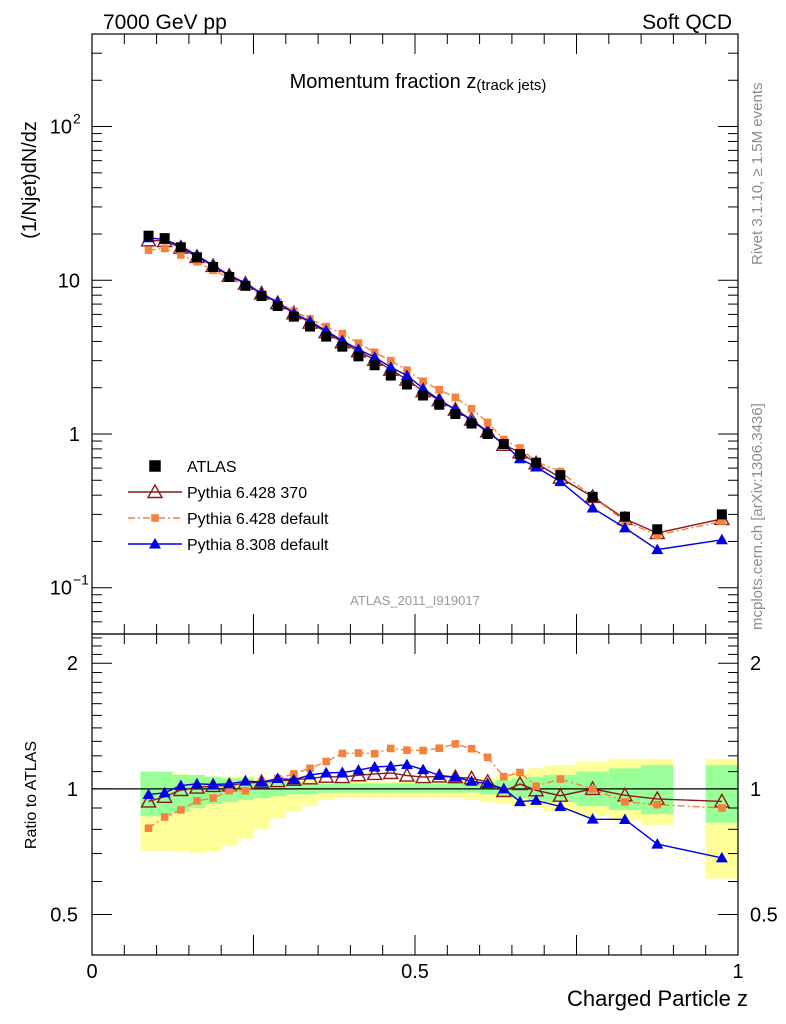 The height and width of the screenshot is (1024, 786). What do you see at coordinates (415, 972) in the screenshot?
I see `x-tick-label-1: 0.5` at bounding box center [415, 972].